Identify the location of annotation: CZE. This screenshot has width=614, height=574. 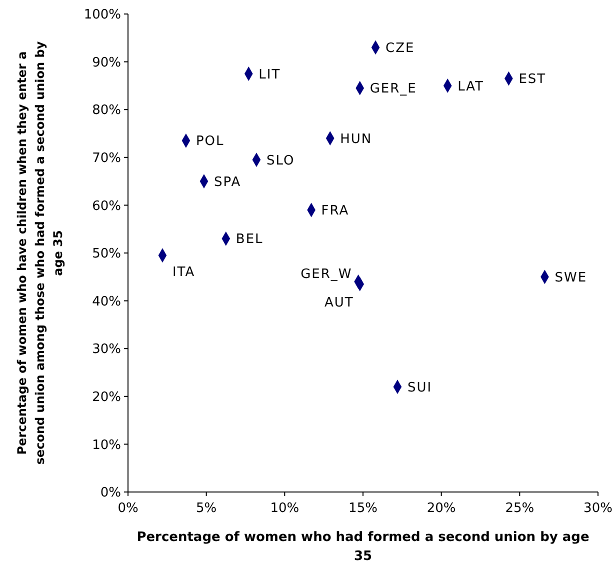
(400, 48).